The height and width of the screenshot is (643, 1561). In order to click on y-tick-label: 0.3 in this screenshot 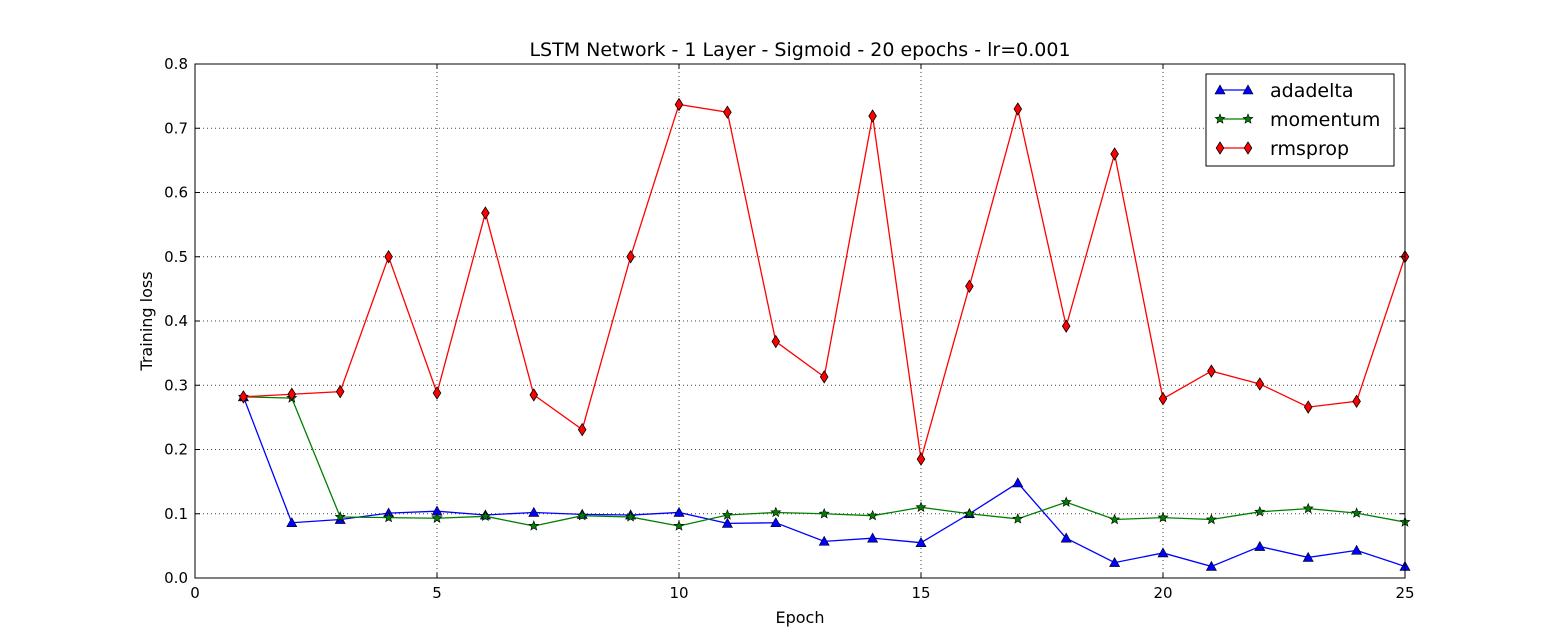, I will do `click(176, 385)`.